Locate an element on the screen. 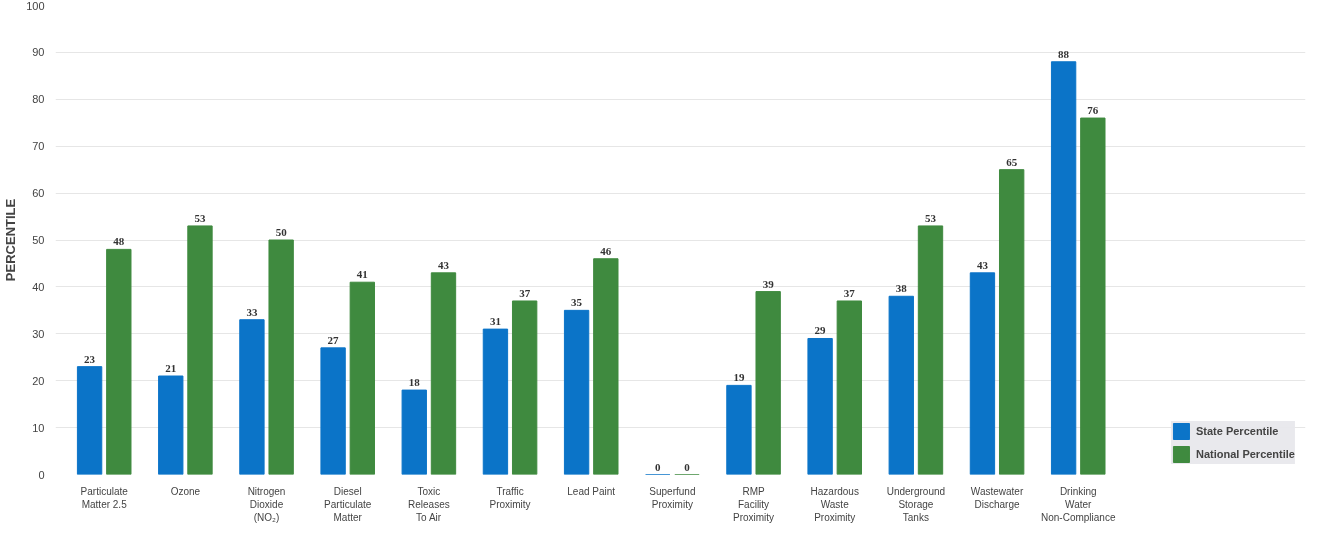 This screenshot has width=1321, height=533. x-tick-label: Particulate Matter 2.5 is located at coordinates (104, 497).